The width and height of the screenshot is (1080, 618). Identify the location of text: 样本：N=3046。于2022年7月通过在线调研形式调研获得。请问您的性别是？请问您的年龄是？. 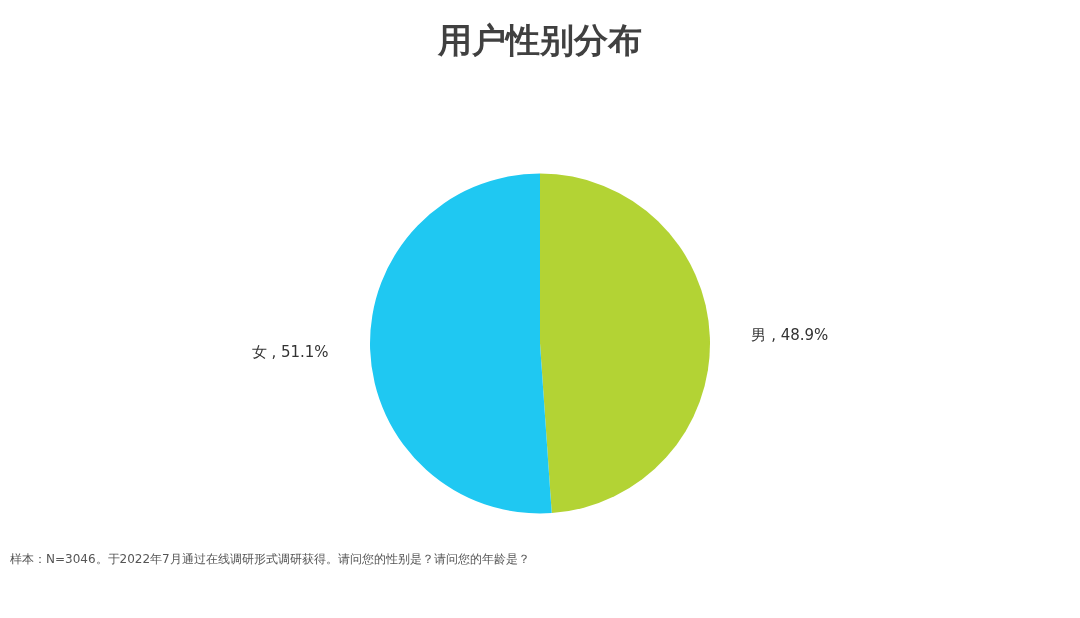
(270, 559).